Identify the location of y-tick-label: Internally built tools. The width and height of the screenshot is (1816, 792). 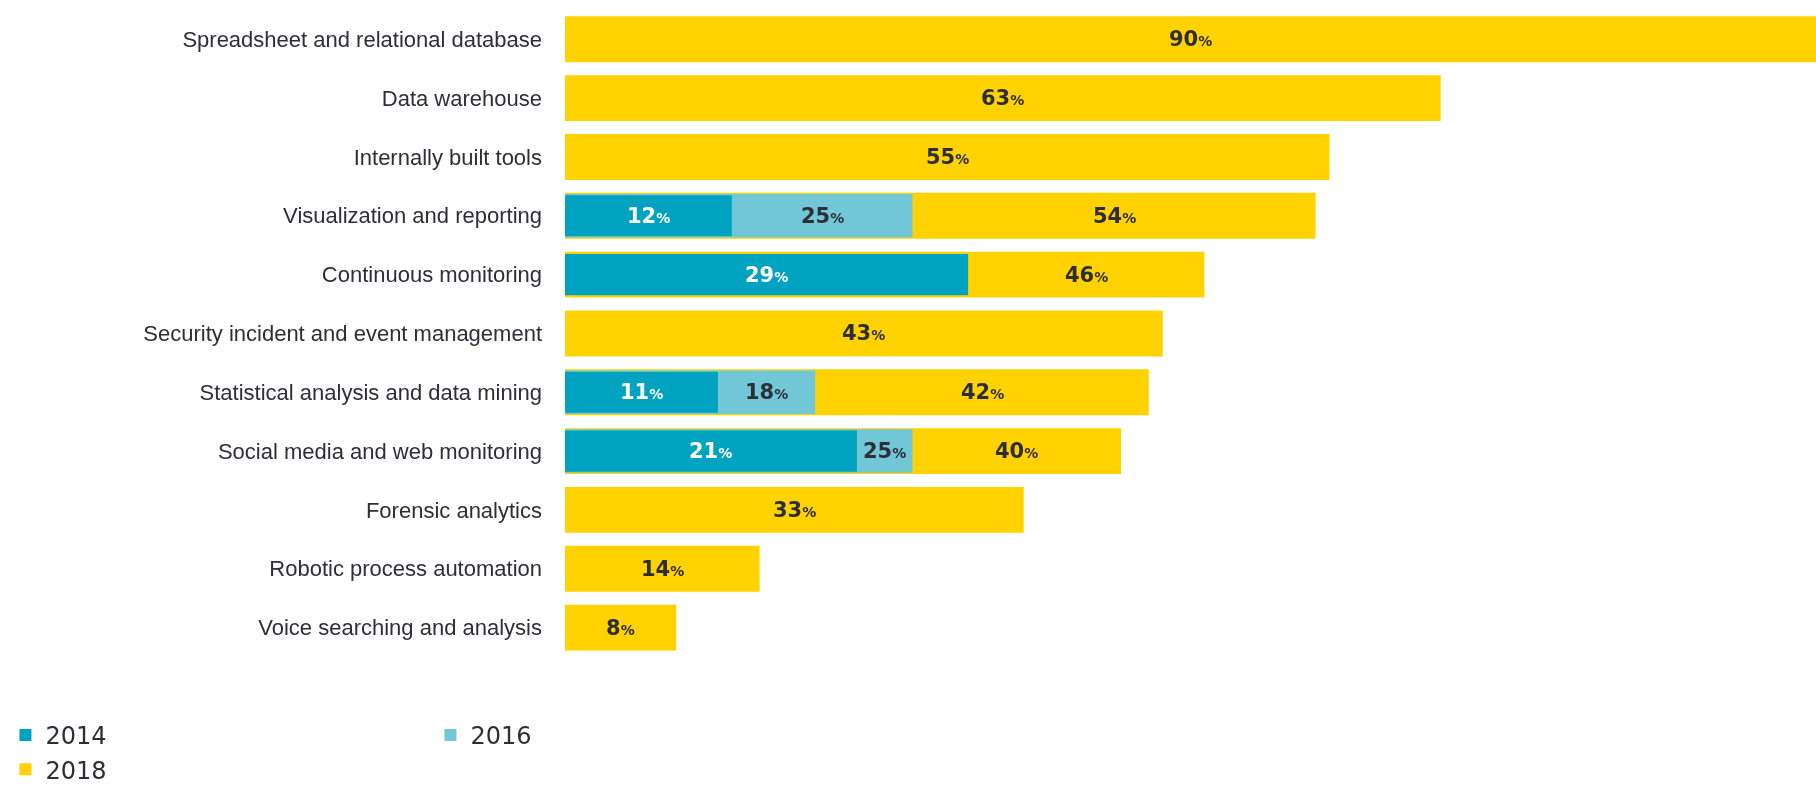
(447, 157).